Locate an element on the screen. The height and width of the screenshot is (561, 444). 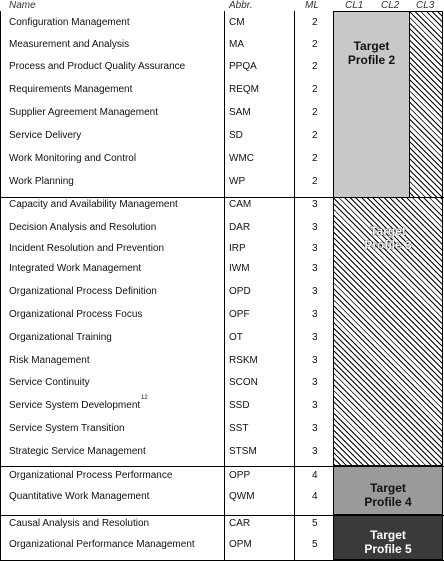
process-area-abbr: OPD is located at coordinates (240, 291).